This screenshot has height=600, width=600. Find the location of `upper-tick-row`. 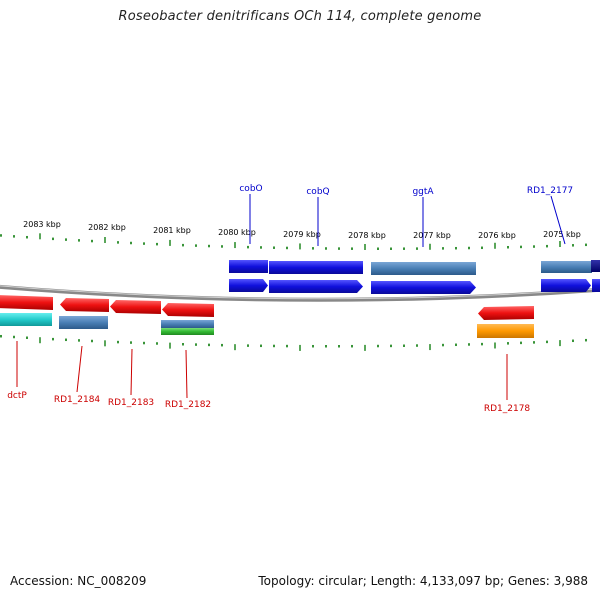

upper-tick-row is located at coordinates (293, 241).